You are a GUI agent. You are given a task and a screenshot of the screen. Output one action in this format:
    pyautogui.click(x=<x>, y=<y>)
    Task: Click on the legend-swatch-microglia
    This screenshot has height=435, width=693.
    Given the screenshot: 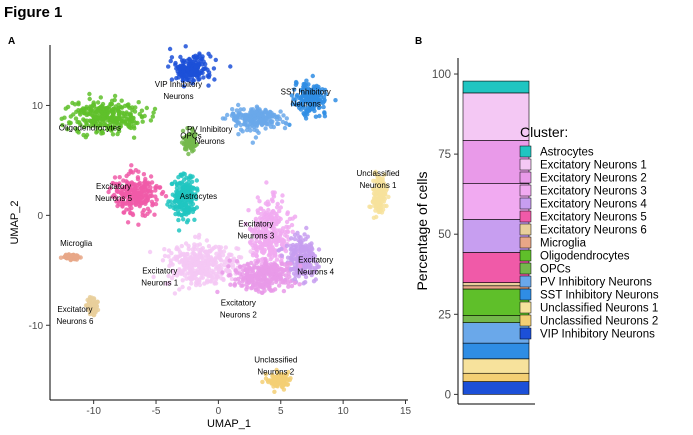 What is the action you would take?
    pyautogui.click(x=525, y=242)
    